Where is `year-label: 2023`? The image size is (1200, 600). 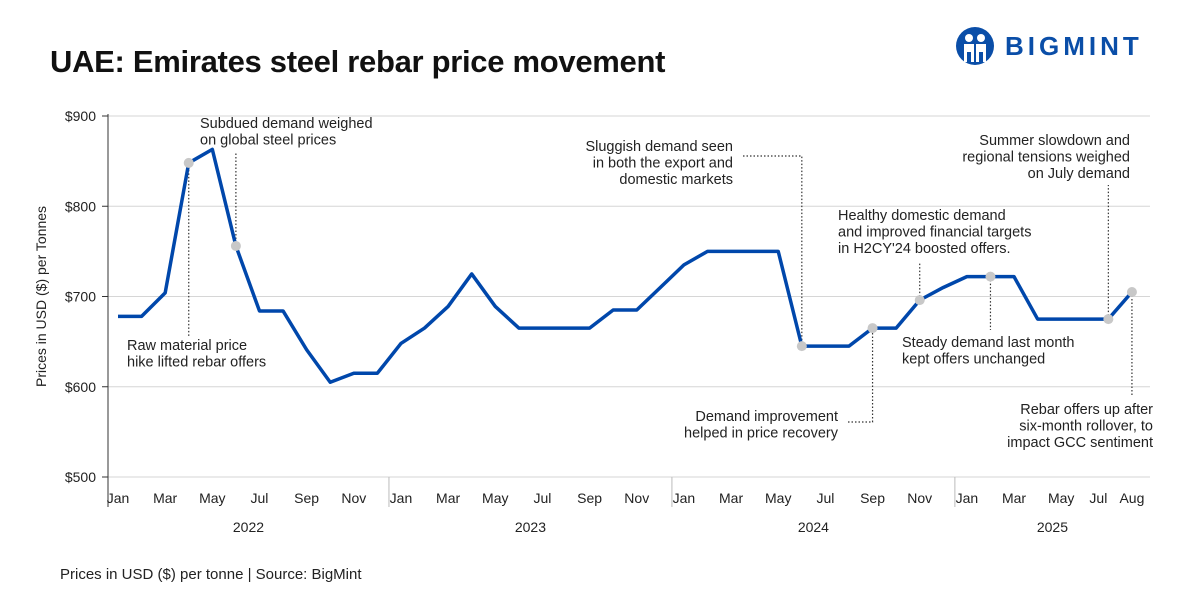
year-label: 2023 is located at coordinates (530, 527).